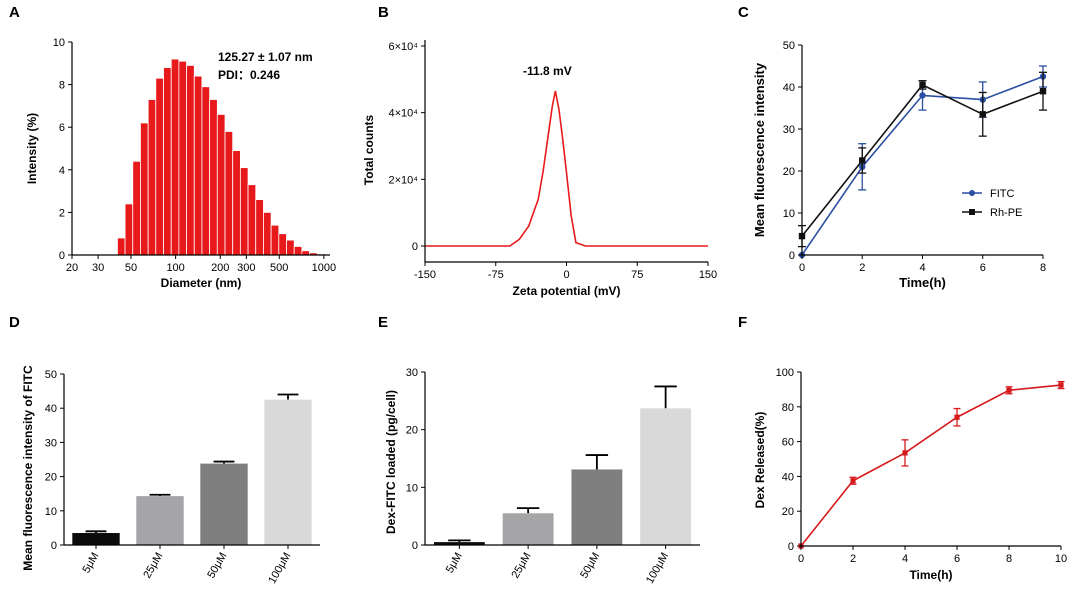 The width and height of the screenshot is (1084, 605). Describe the element at coordinates (789, 46) in the screenshot. I see `panel-c-y-tick-label: 50` at that location.